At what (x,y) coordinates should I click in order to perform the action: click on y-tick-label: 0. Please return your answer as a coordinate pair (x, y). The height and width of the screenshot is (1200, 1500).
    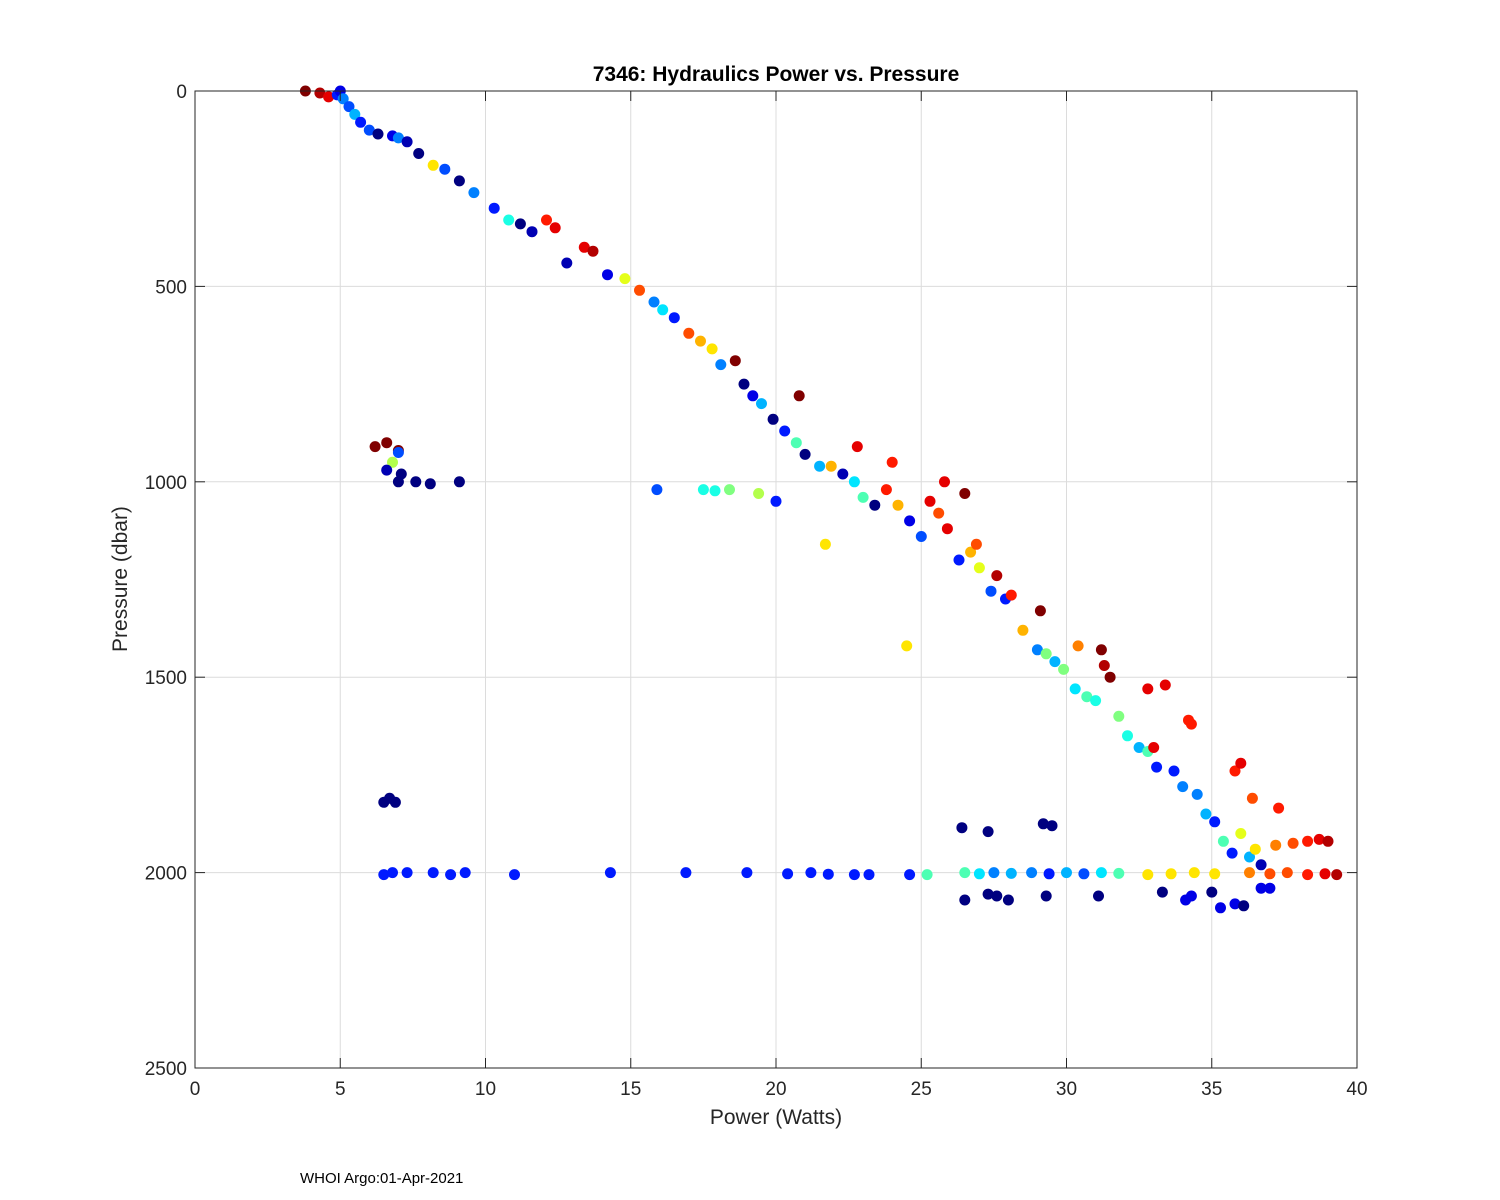
    Looking at the image, I should click on (181, 92).